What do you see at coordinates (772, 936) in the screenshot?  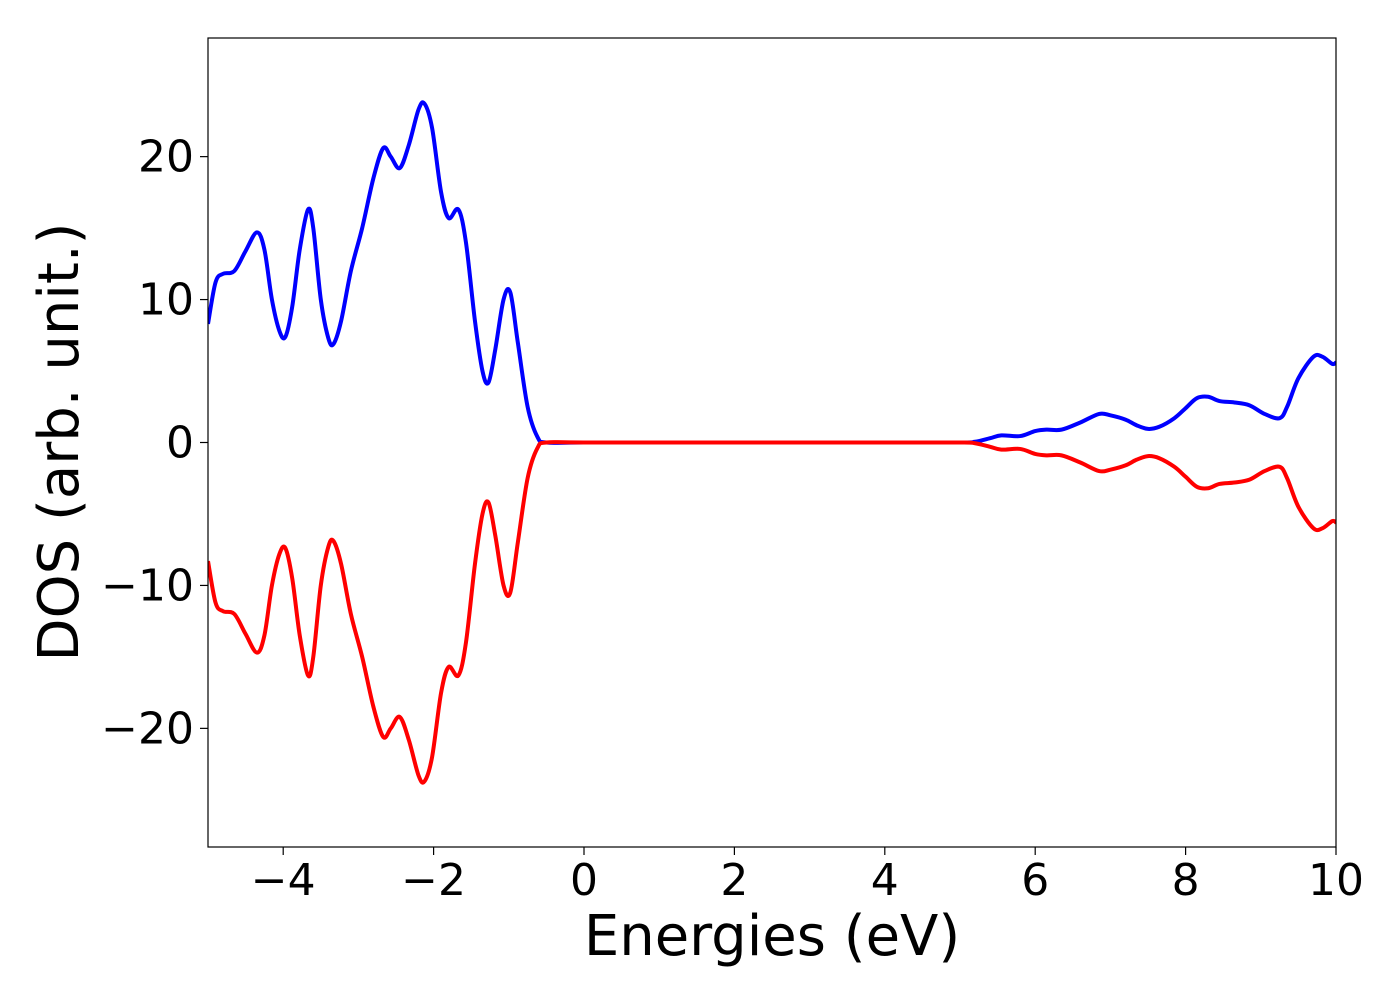 I see `x-axis-label: Energies (eV)` at bounding box center [772, 936].